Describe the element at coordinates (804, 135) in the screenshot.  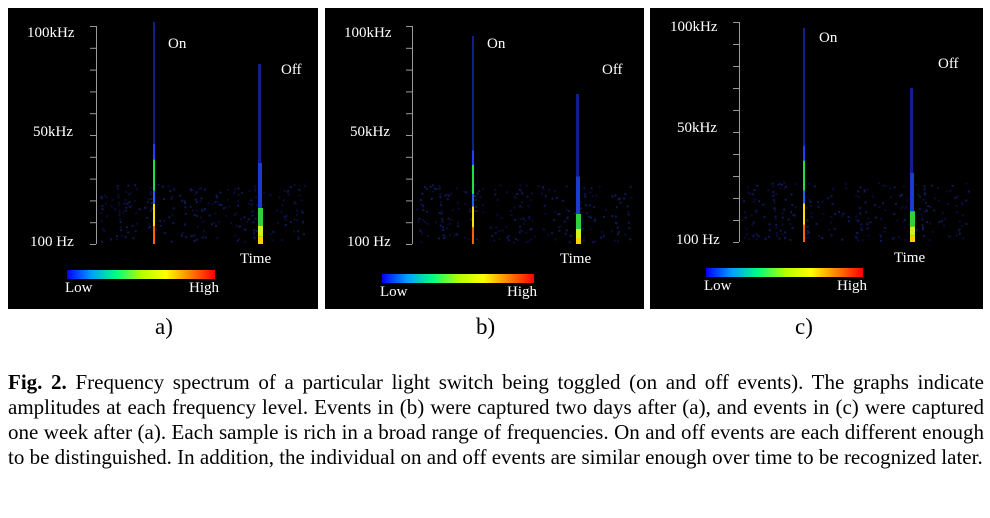
I see `on-event-streak-c` at that location.